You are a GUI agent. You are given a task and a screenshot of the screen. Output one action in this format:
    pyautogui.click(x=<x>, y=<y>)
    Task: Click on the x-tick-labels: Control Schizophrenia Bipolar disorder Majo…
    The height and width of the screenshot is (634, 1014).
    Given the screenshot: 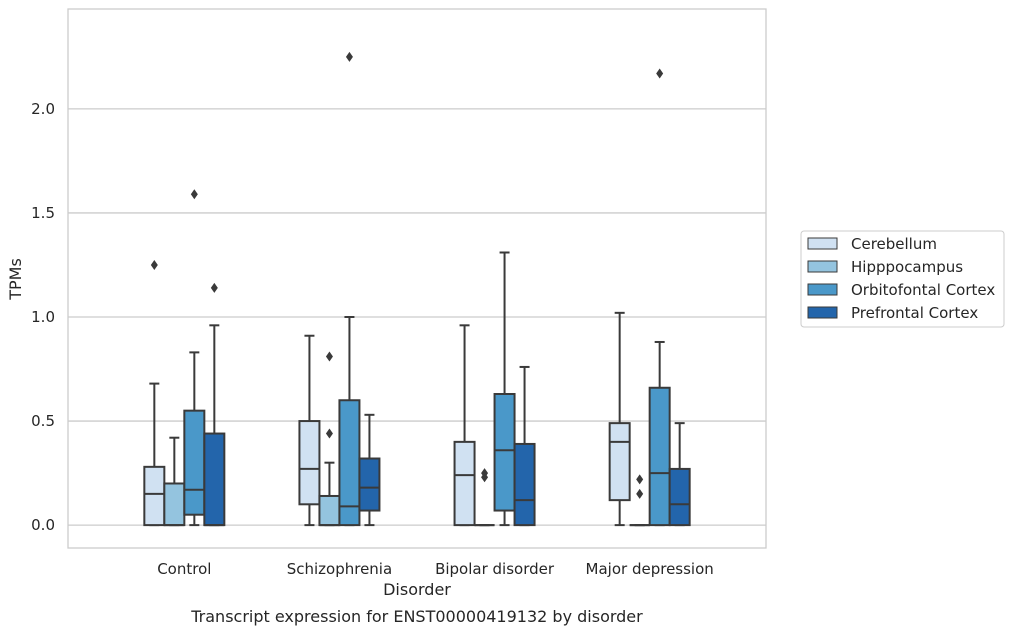 What is the action you would take?
    pyautogui.click(x=435, y=569)
    